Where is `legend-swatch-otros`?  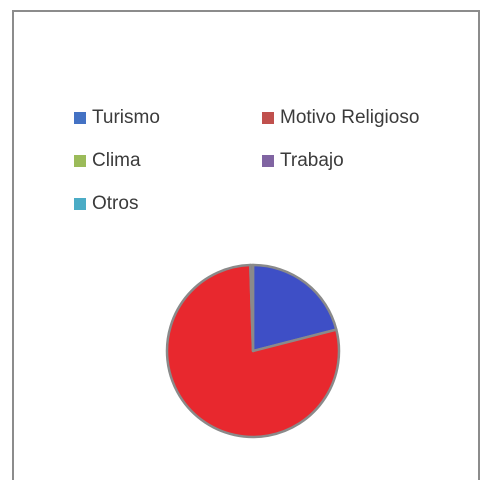 legend-swatch-otros is located at coordinates (80, 204).